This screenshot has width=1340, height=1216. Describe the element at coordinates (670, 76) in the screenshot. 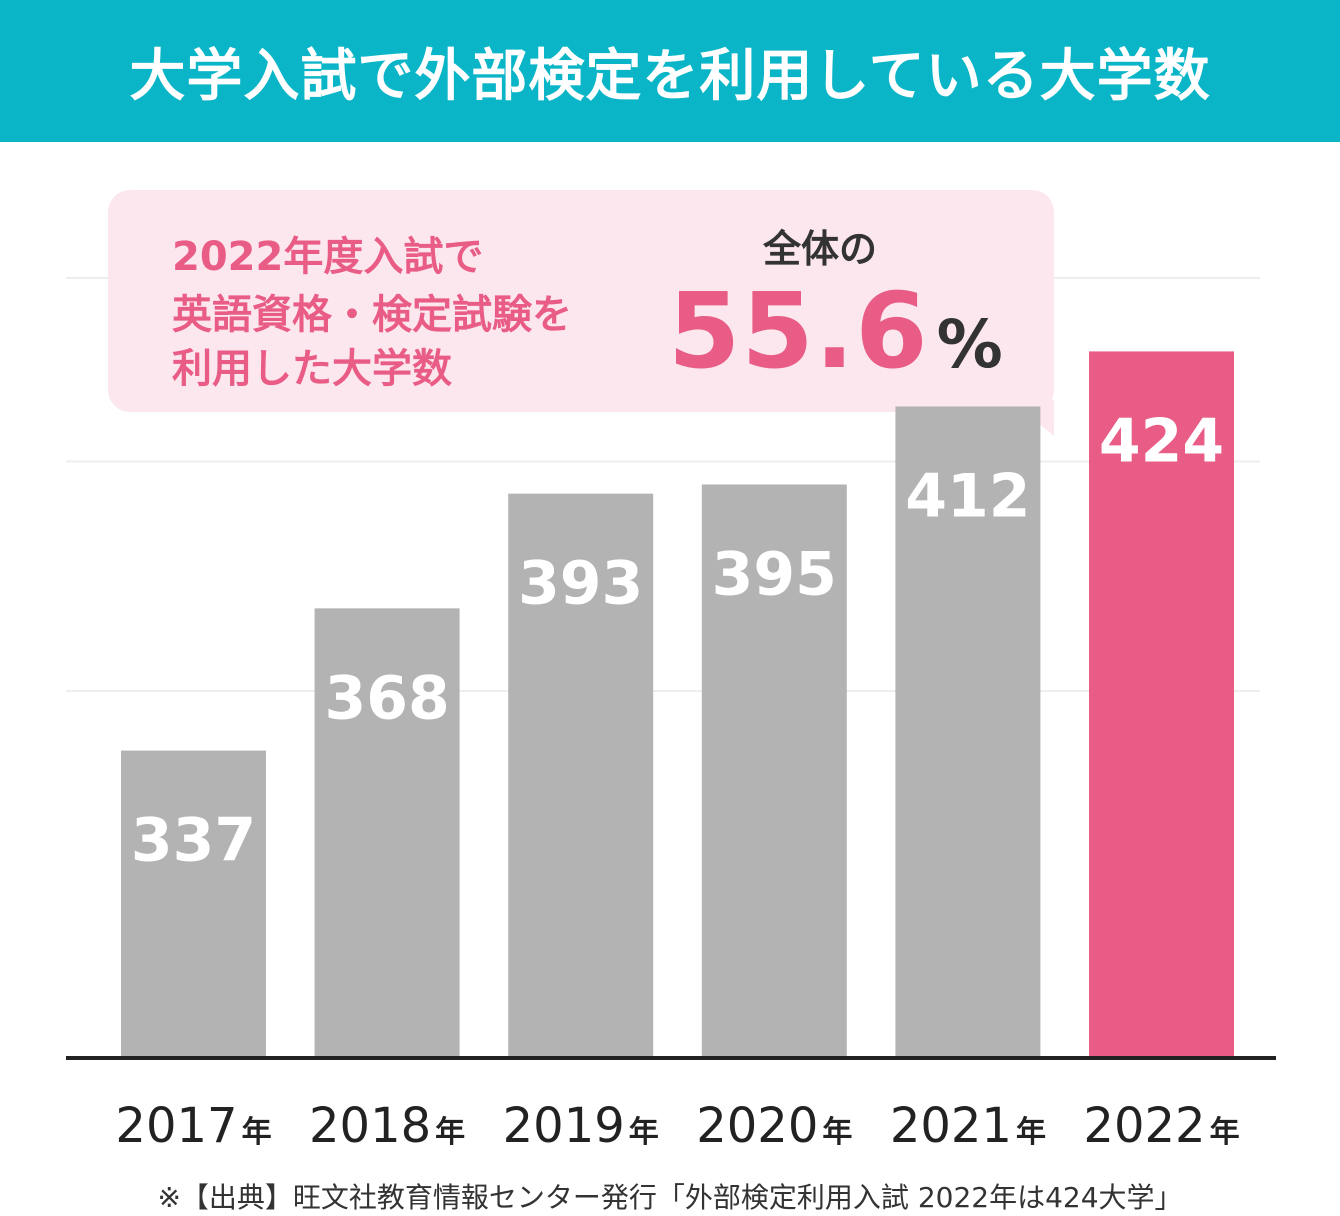

I see `page-title: 大学入試で外部検定を利用している大学数` at that location.